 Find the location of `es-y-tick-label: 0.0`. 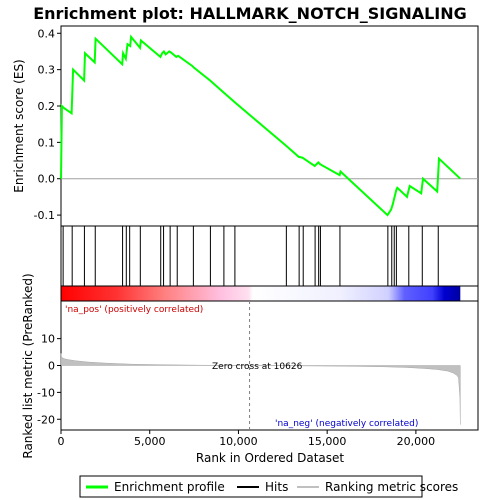

es-y-tick-label: 0.0 is located at coordinates (47, 179).